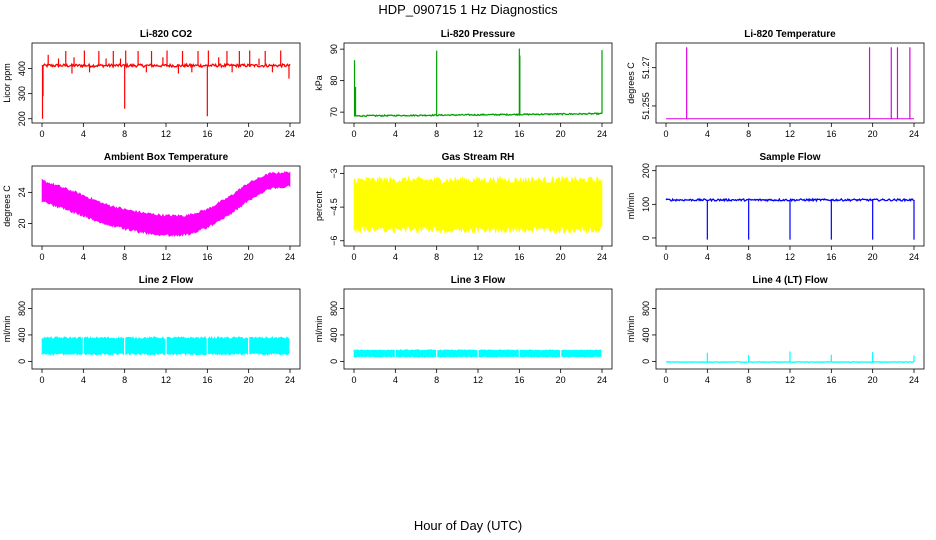 The image size is (936, 540). I want to click on panel-title: Line 3 Flow, so click(478, 280).